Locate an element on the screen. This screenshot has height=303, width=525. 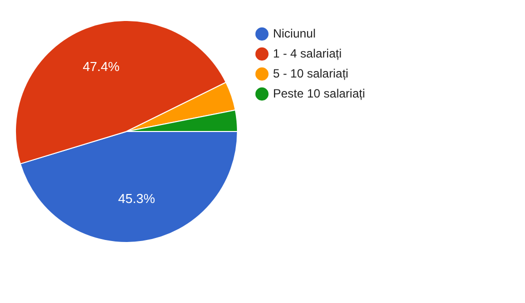
legend-label: 5 - 10 salariați is located at coordinates (310, 73).